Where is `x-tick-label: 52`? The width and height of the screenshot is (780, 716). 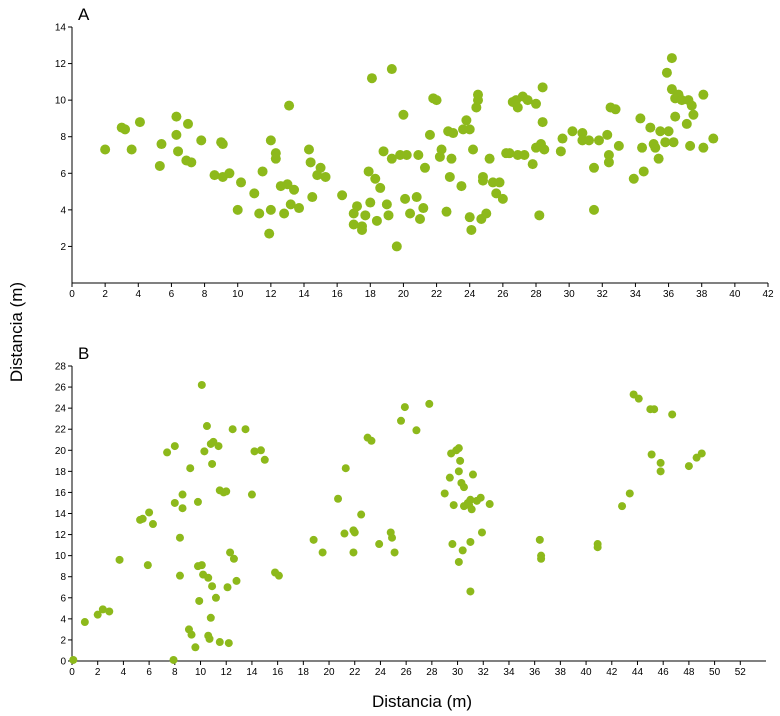
x-tick-label: 52 is located at coordinates (741, 672).